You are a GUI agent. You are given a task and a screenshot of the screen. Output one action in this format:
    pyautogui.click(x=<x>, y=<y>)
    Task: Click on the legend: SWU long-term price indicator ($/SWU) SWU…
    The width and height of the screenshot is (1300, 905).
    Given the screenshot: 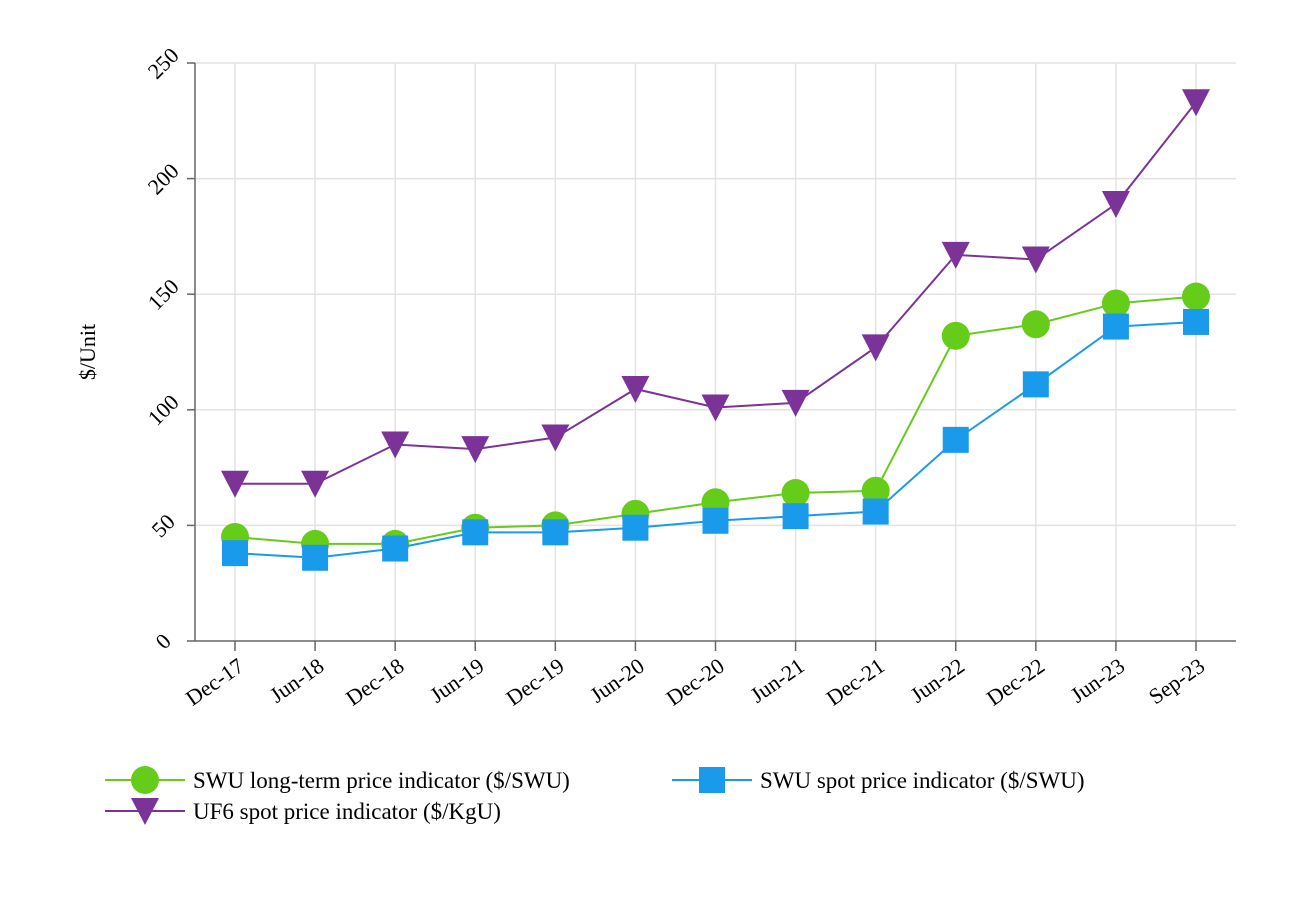 What is the action you would take?
    pyautogui.click(x=594, y=795)
    